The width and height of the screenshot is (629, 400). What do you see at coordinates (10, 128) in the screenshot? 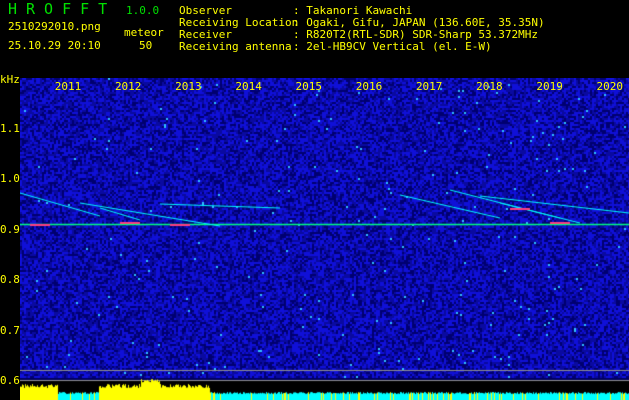
I see `y-tick-label: 1.1` at bounding box center [10, 128].